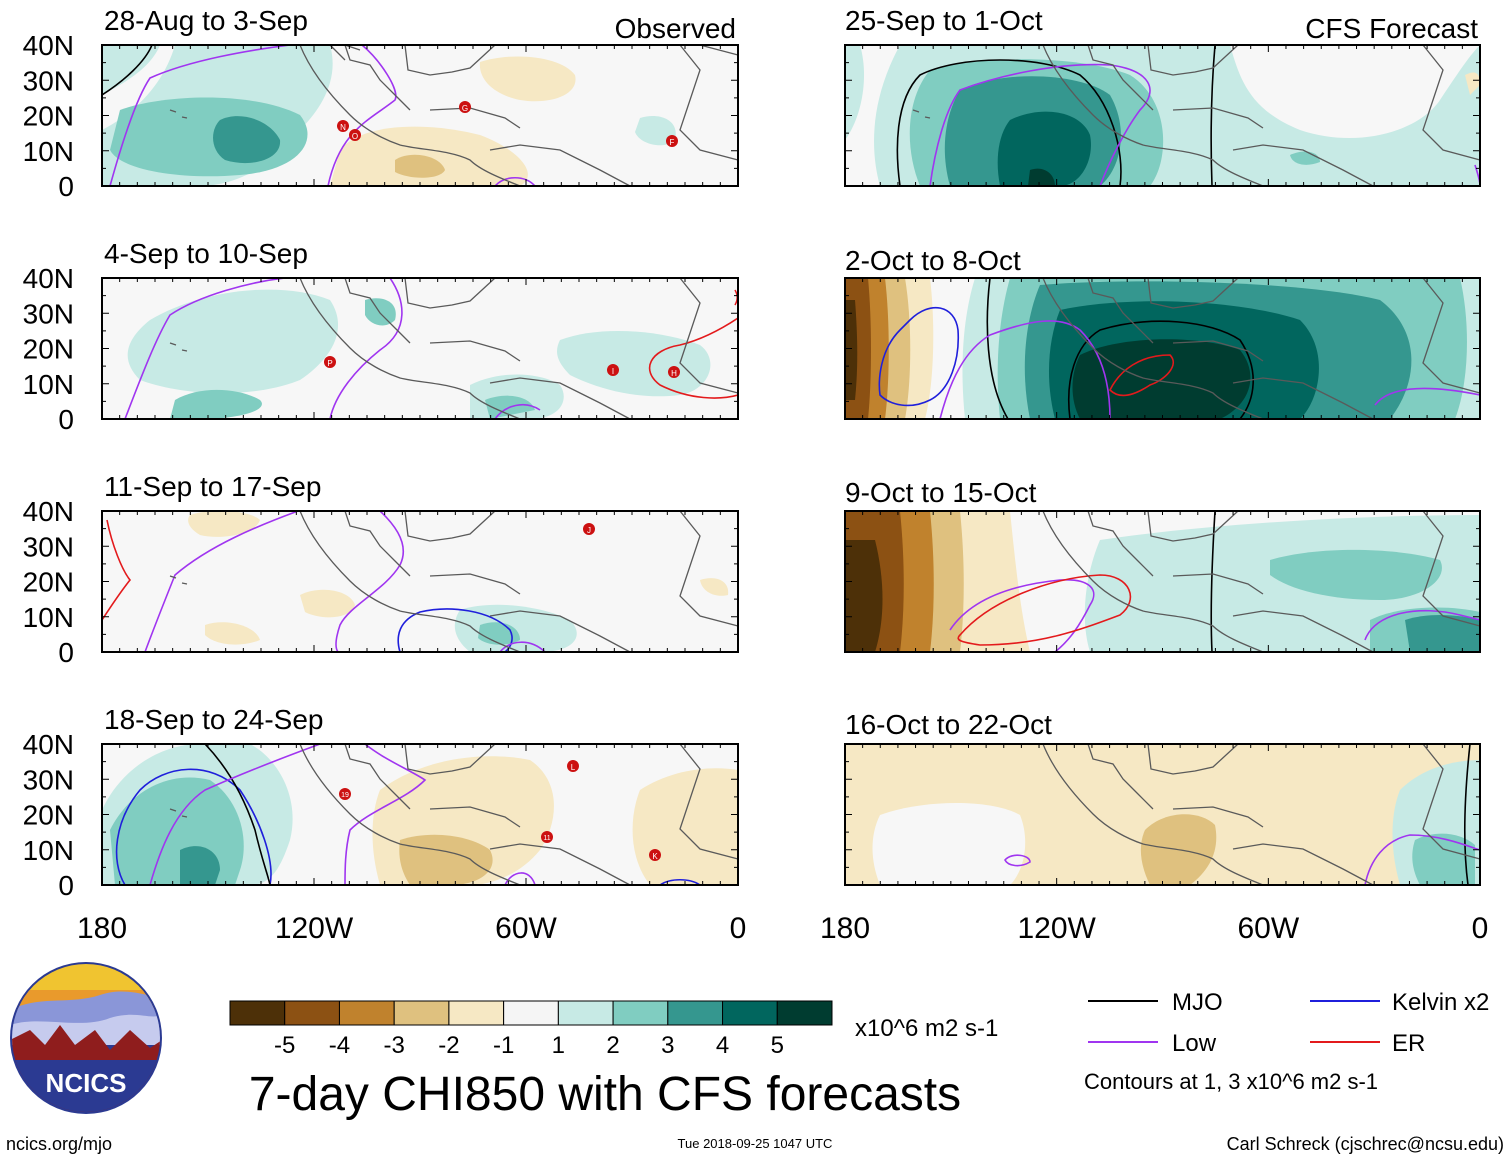  I want to click on legend-label-low: Low, so click(1194, 1043).